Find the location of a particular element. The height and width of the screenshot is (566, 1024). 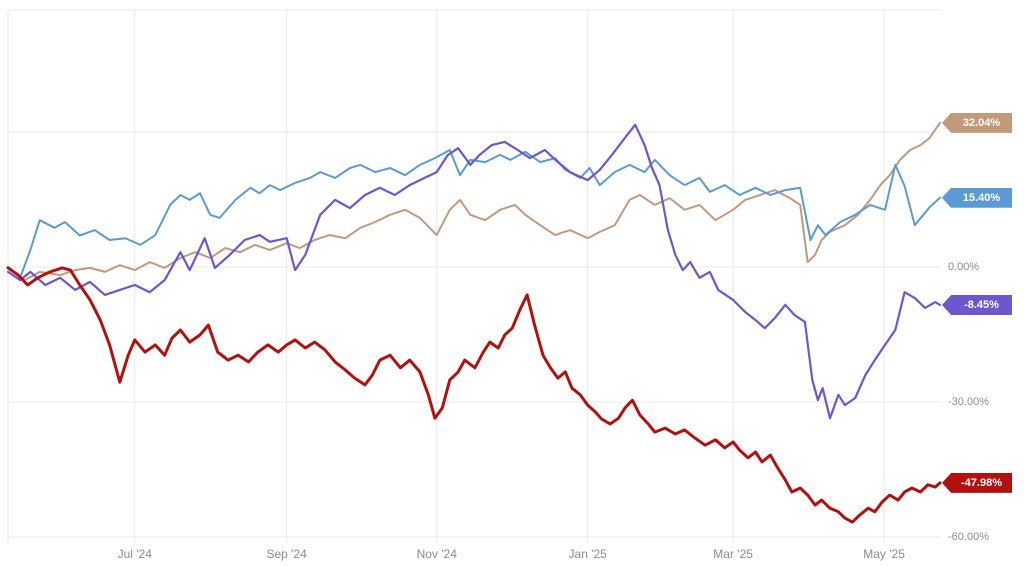

last-value-badge-blue: 15.40% is located at coordinates (977, 197).